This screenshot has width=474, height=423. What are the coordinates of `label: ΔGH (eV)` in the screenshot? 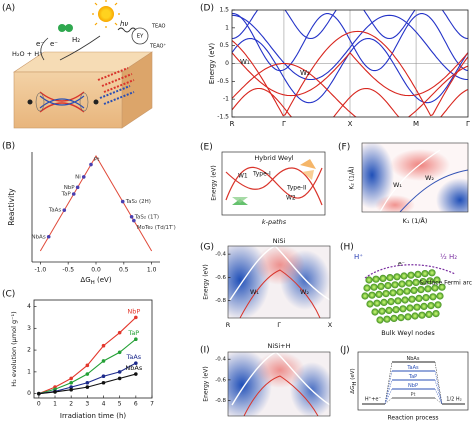 It's located at (95, 281).